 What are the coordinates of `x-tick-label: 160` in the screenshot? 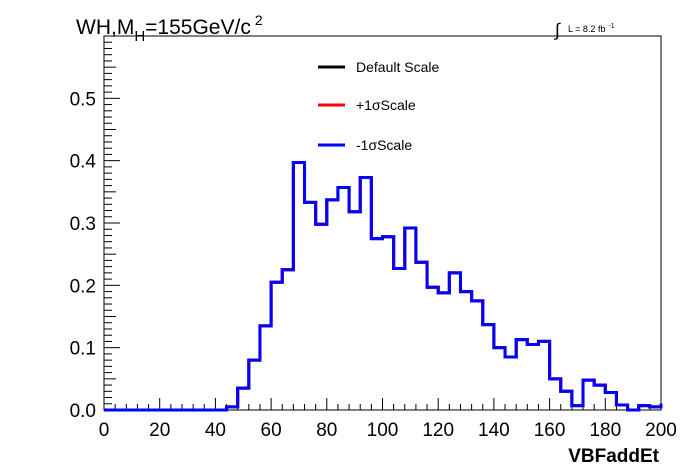 It's located at (550, 430).